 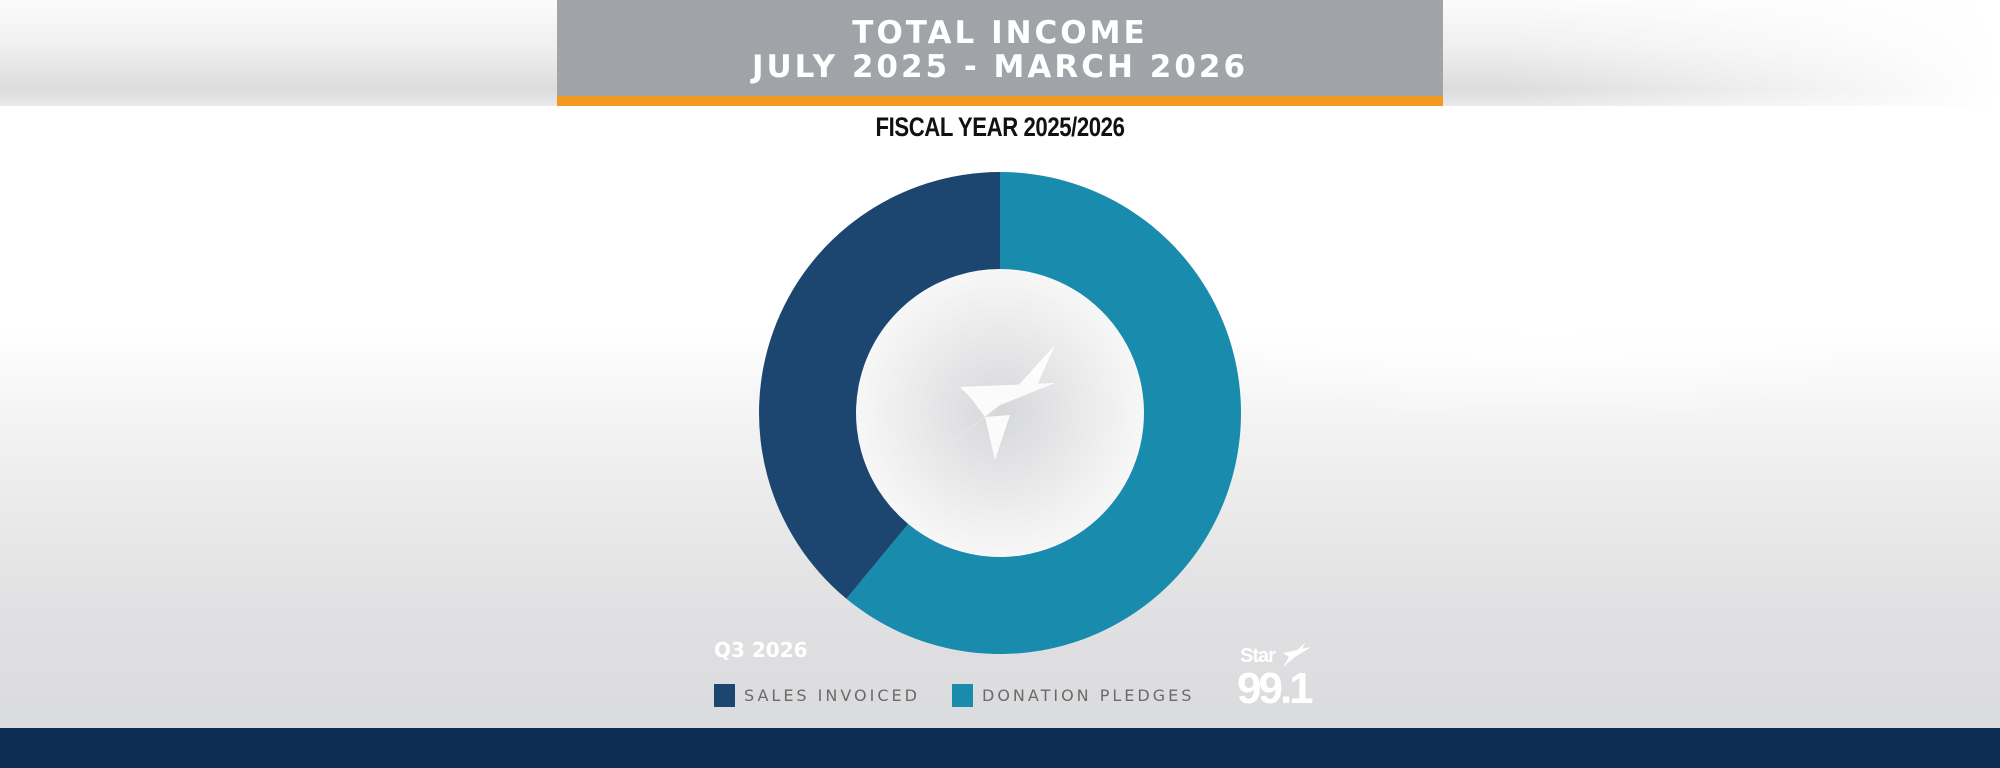 What do you see at coordinates (1258, 656) in the screenshot?
I see `logo-brand-text: Star` at bounding box center [1258, 656].